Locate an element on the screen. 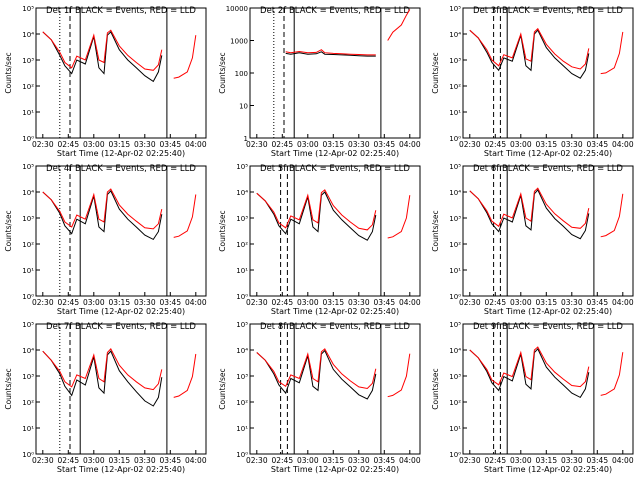  y-tick-label: 10000 is located at coordinates (237, 9).